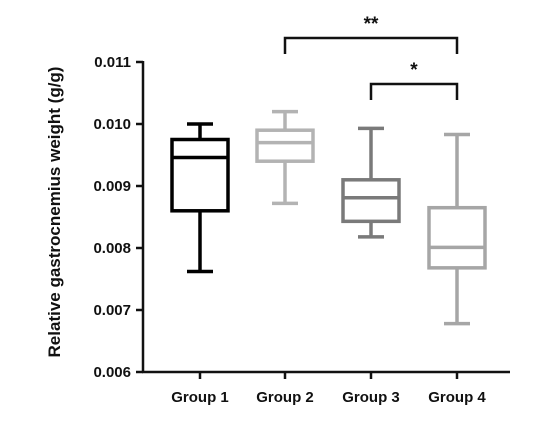  Describe the element at coordinates (371, 57) in the screenshot. I see `significance-brackets: ***` at that location.